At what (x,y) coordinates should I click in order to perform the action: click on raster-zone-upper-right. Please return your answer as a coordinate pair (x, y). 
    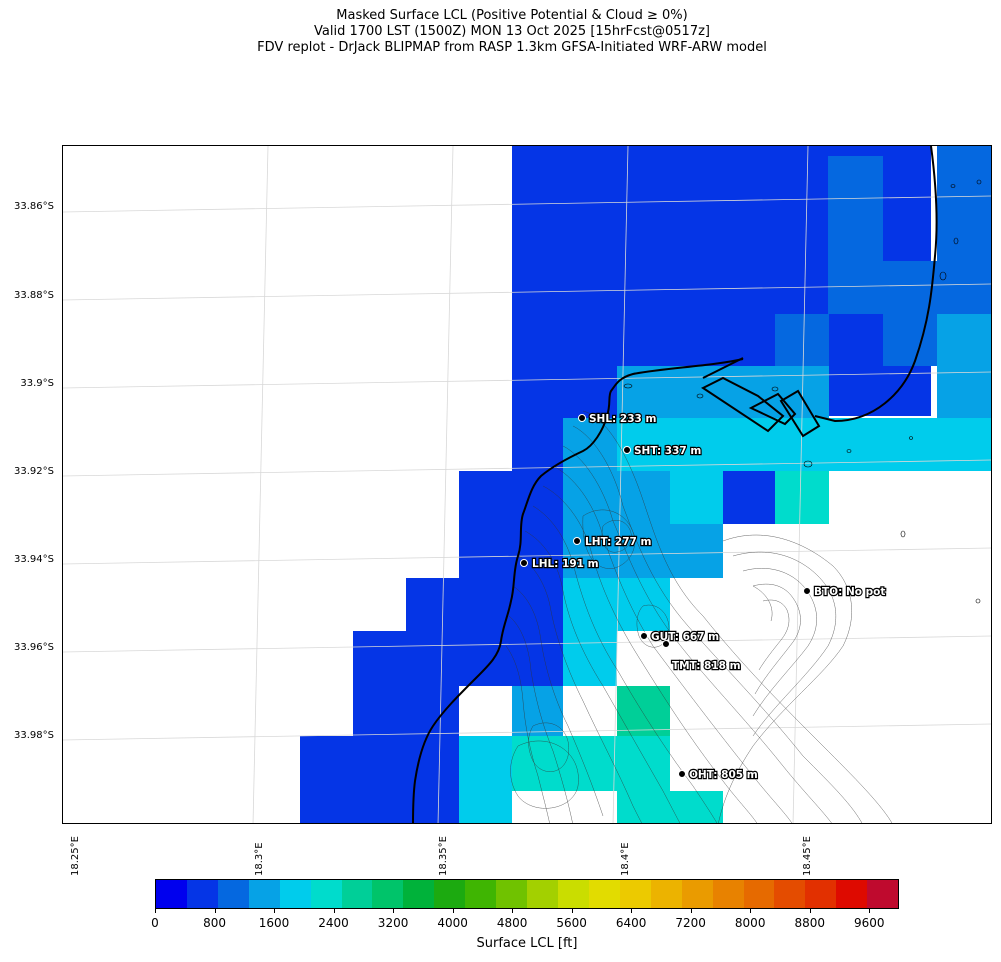
    Looking at the image, I should click on (909, 256).